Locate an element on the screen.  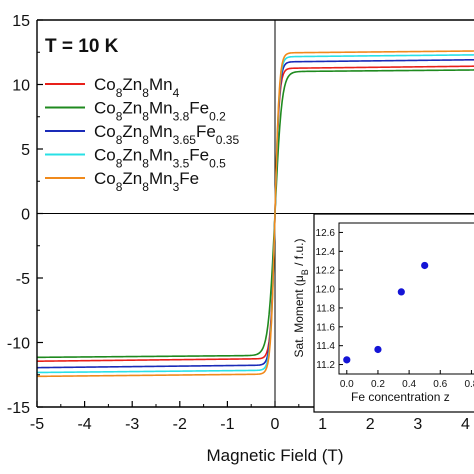
y-tick-label: -5 is located at coordinates (23, 279).